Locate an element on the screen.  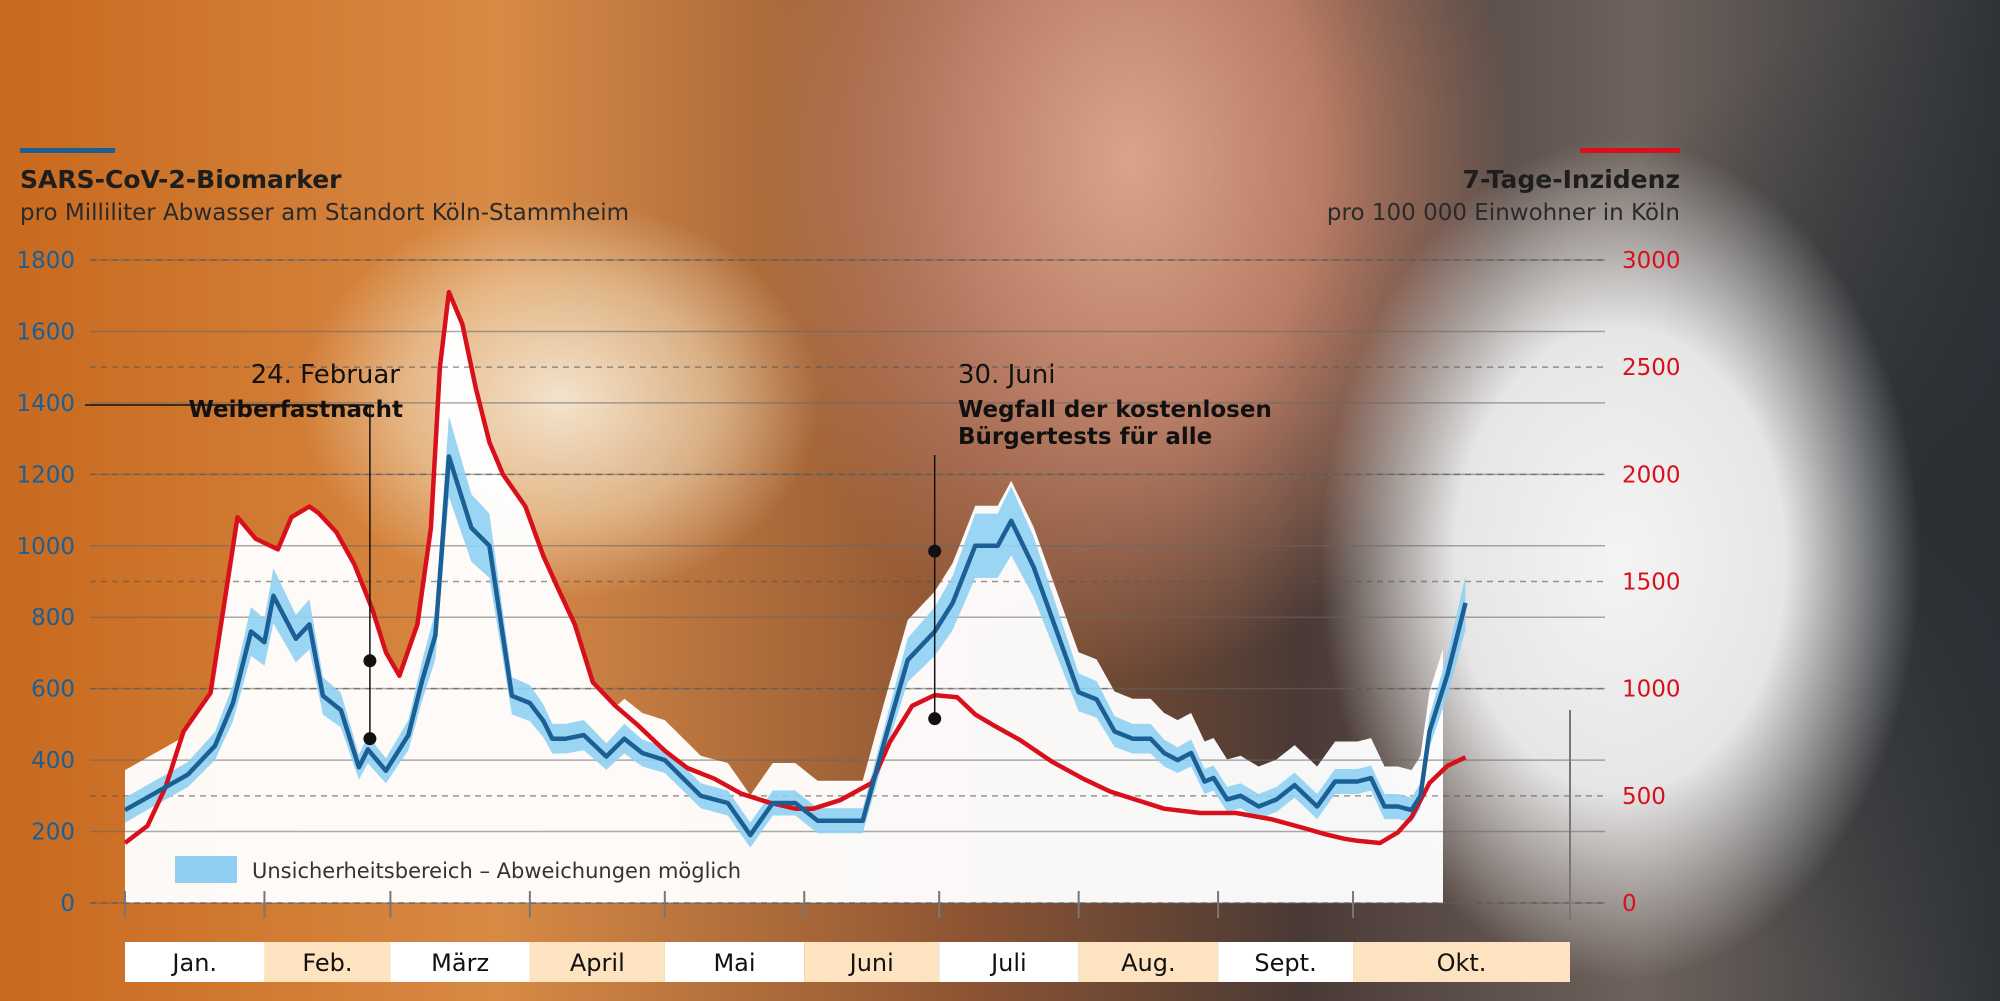
right-y-axis: 0 500 1000 1500 2000 2500 3000 is located at coordinates (1651, 582).